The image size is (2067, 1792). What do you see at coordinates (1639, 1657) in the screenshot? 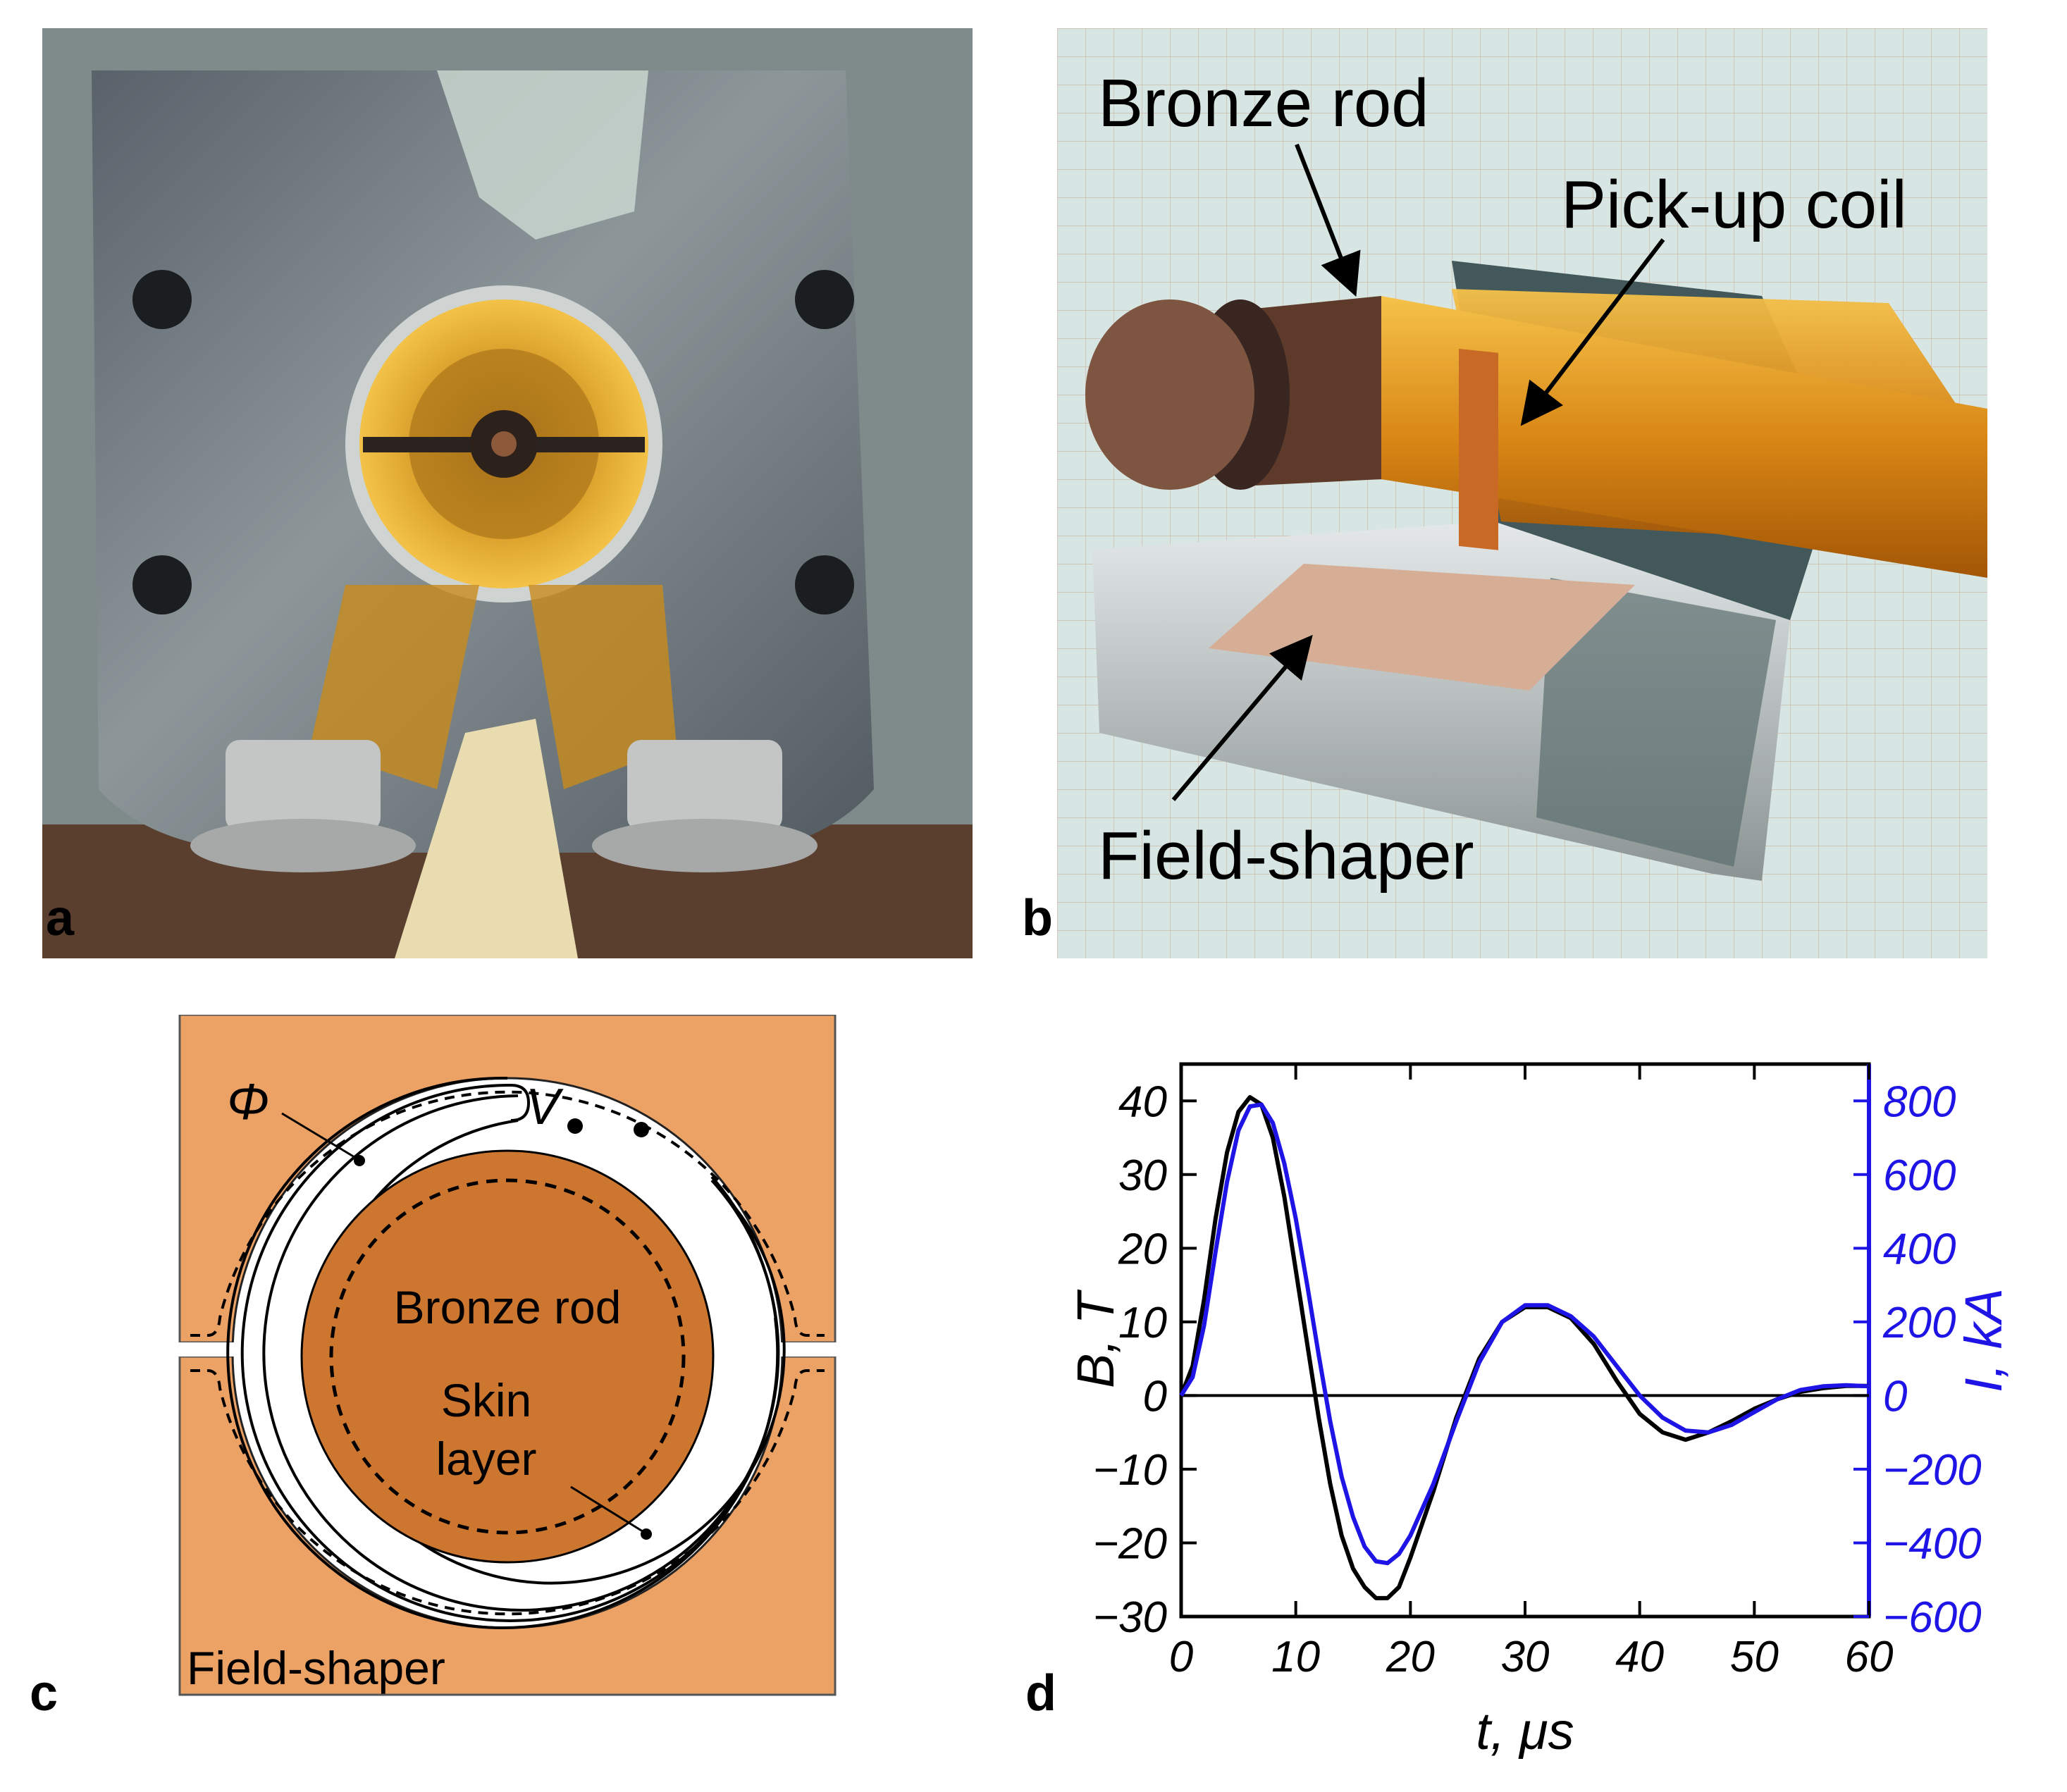
I see `x-tick-label: 40` at bounding box center [1639, 1657].